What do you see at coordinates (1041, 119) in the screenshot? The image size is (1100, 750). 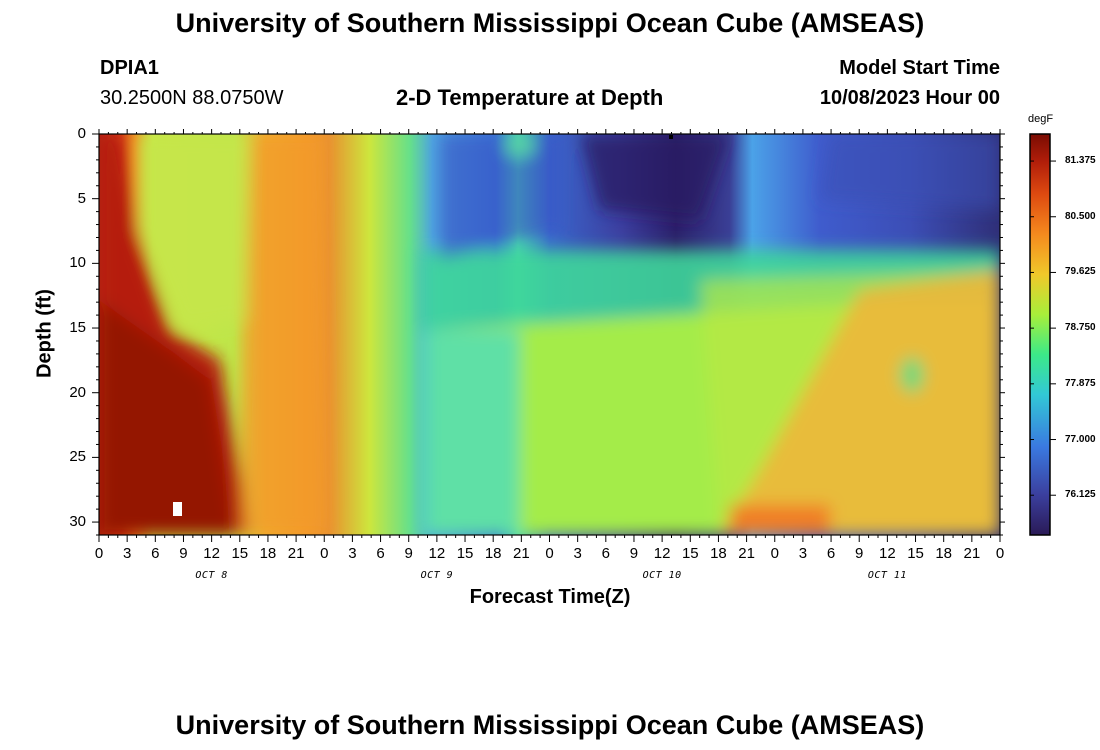 I see `colorbar-unit: degF` at bounding box center [1041, 119].